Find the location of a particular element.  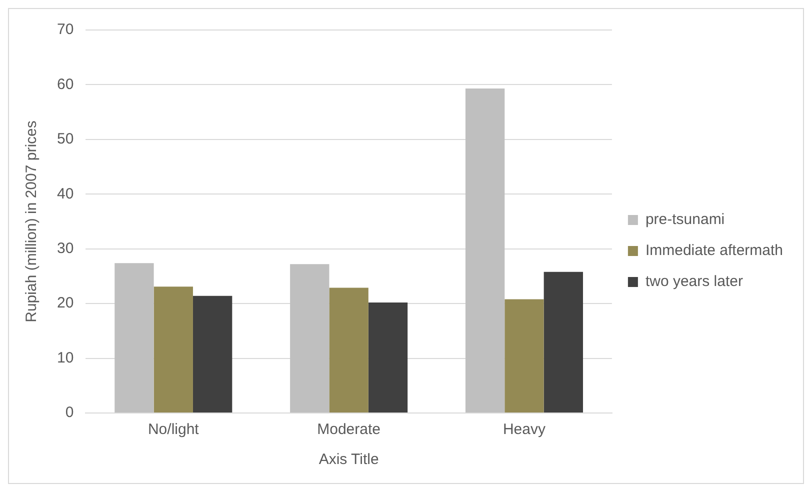

y-tick-label: 50 is located at coordinates (65, 139).